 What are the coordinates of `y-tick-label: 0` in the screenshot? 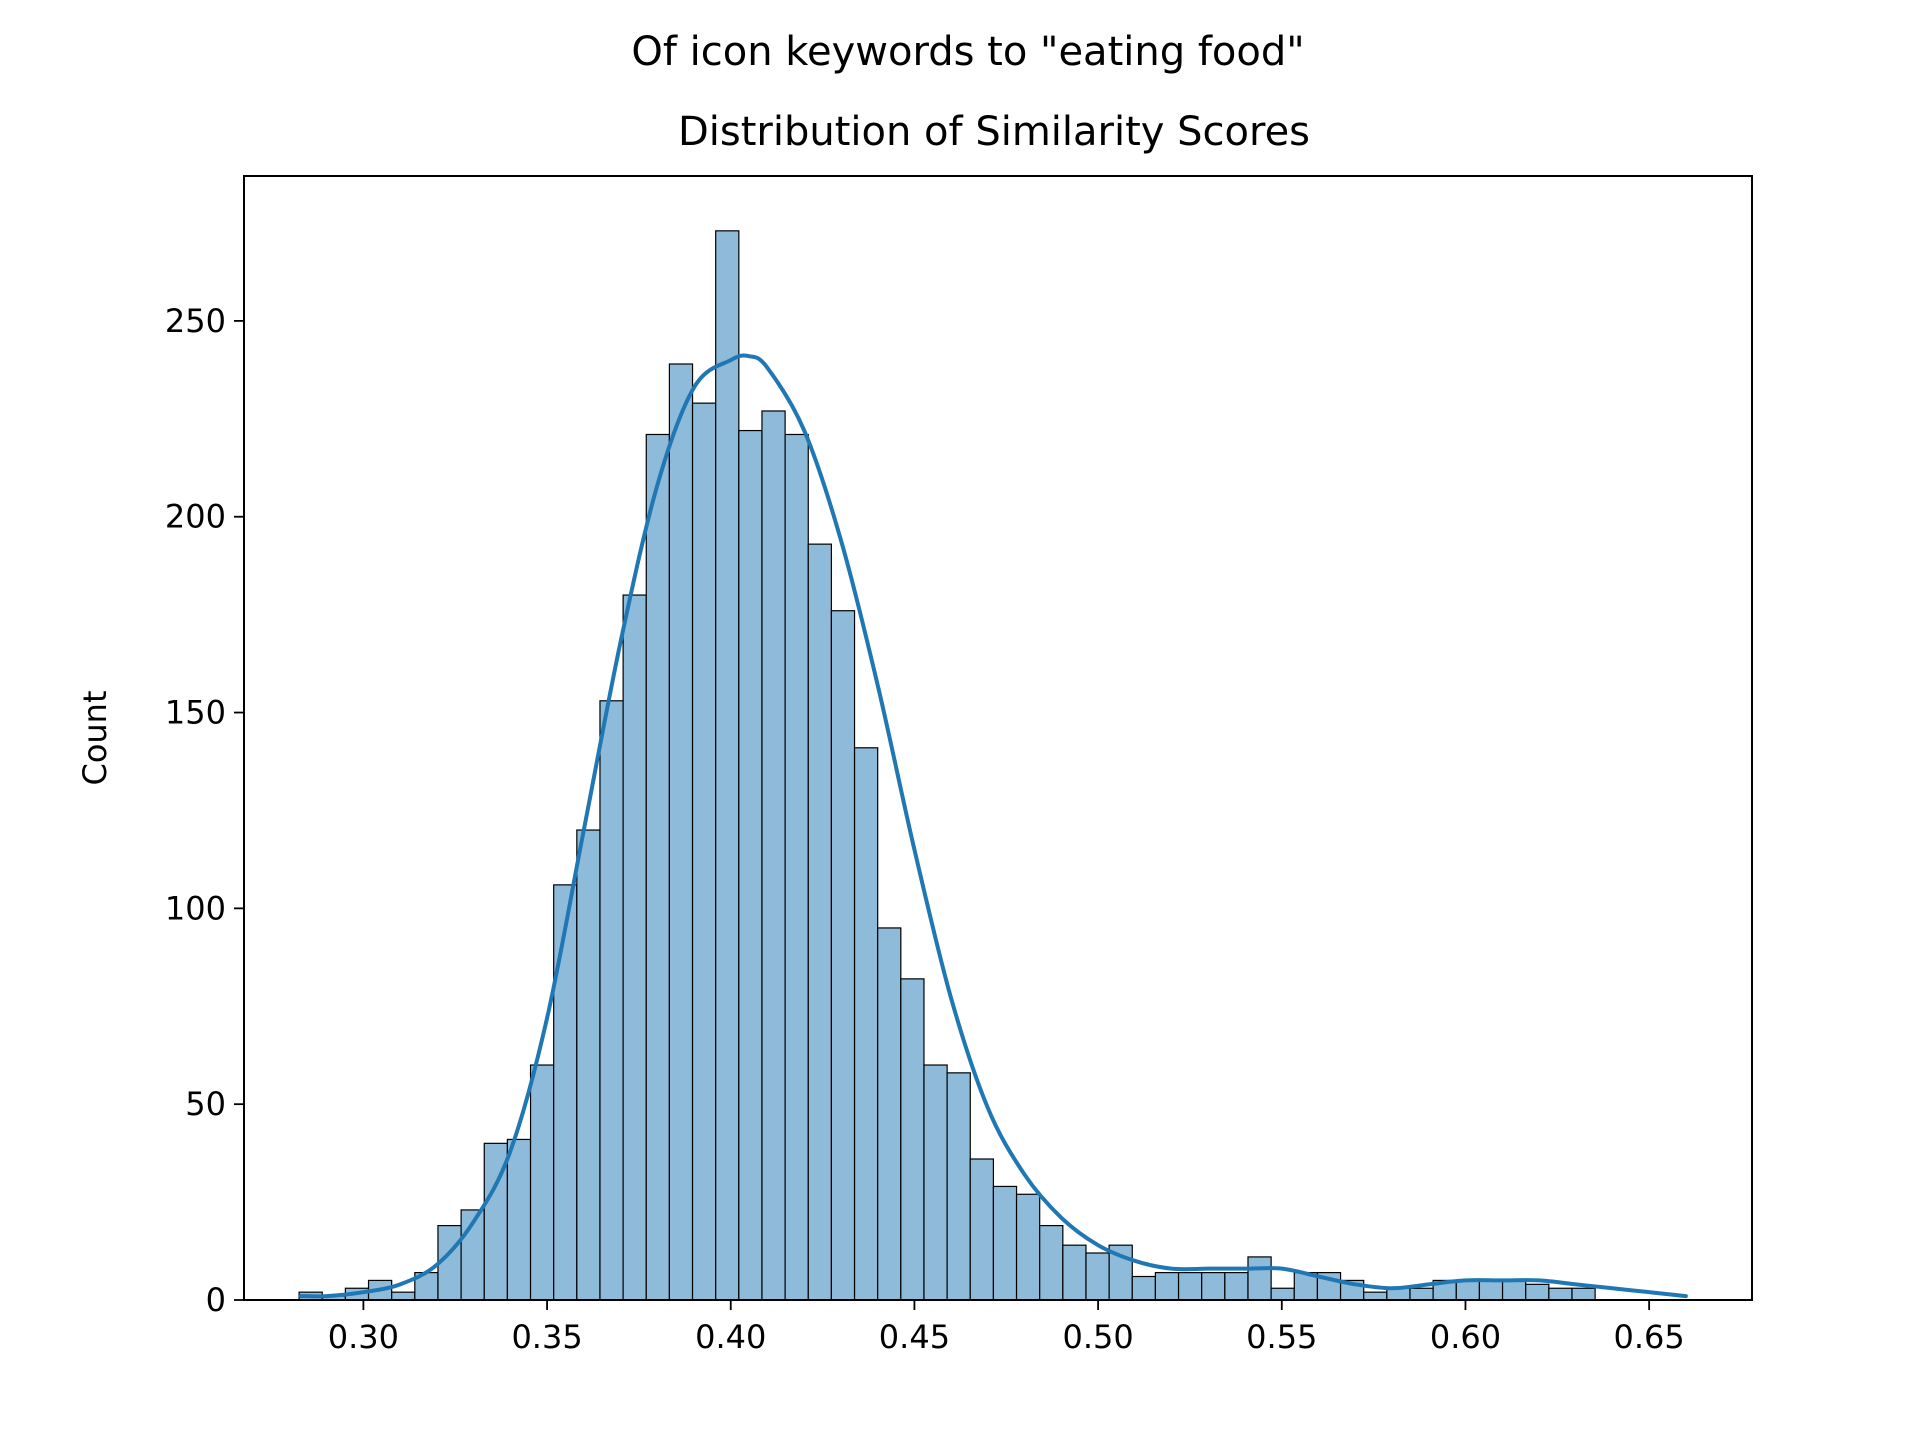 It's located at (216, 1300).